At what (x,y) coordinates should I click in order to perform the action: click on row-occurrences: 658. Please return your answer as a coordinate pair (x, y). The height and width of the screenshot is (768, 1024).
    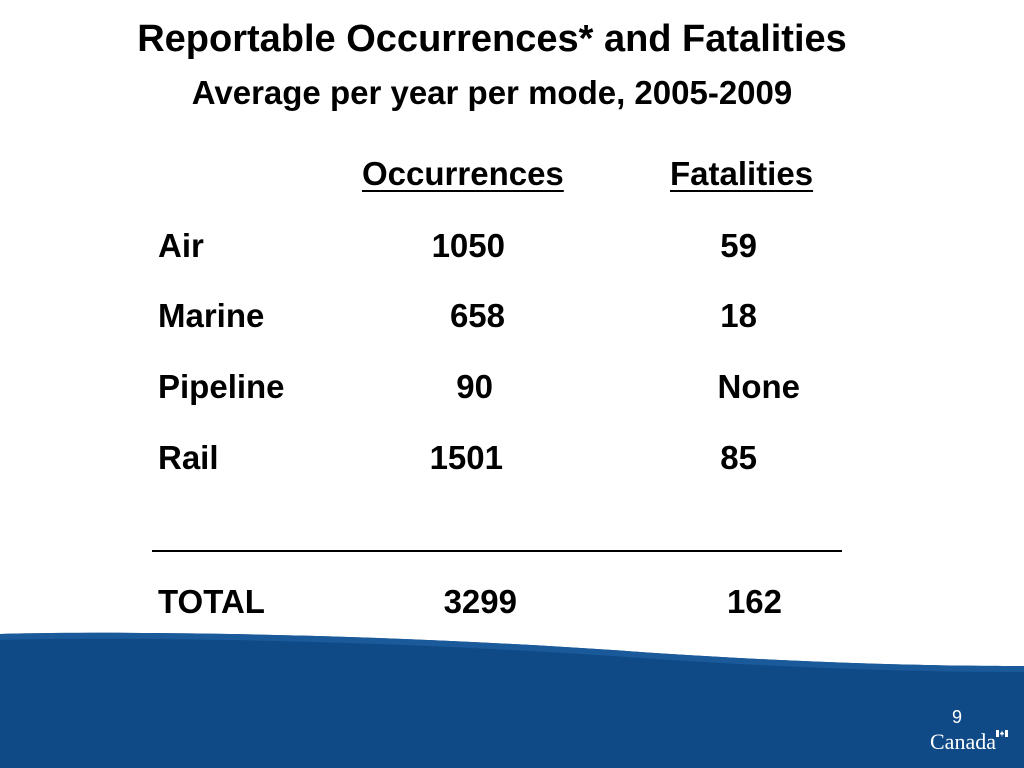
    Looking at the image, I should click on (477, 315).